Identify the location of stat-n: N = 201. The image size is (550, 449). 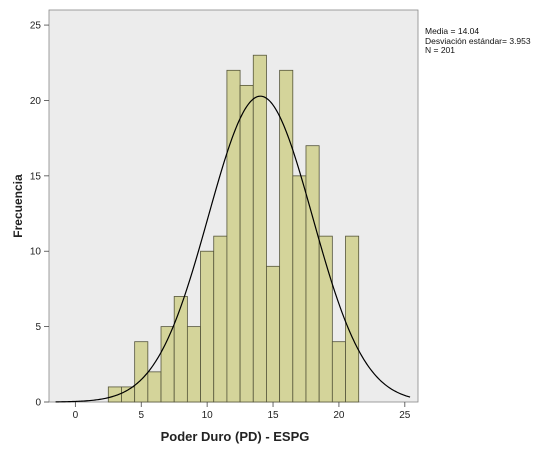
(440, 50).